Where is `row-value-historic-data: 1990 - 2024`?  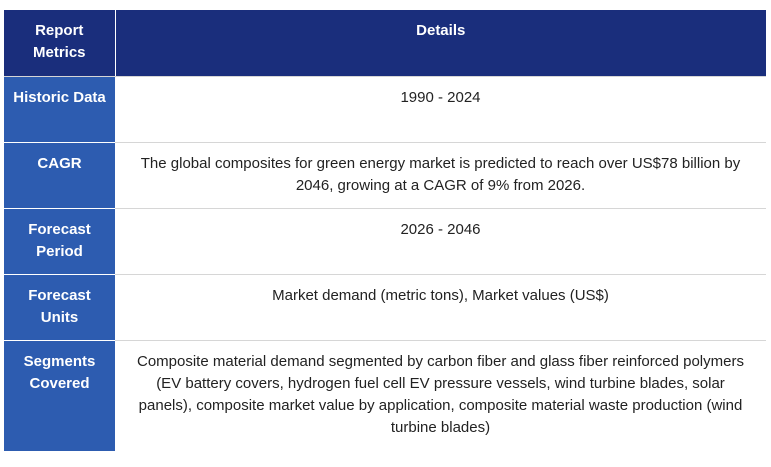 row-value-historic-data: 1990 - 2024 is located at coordinates (440, 109).